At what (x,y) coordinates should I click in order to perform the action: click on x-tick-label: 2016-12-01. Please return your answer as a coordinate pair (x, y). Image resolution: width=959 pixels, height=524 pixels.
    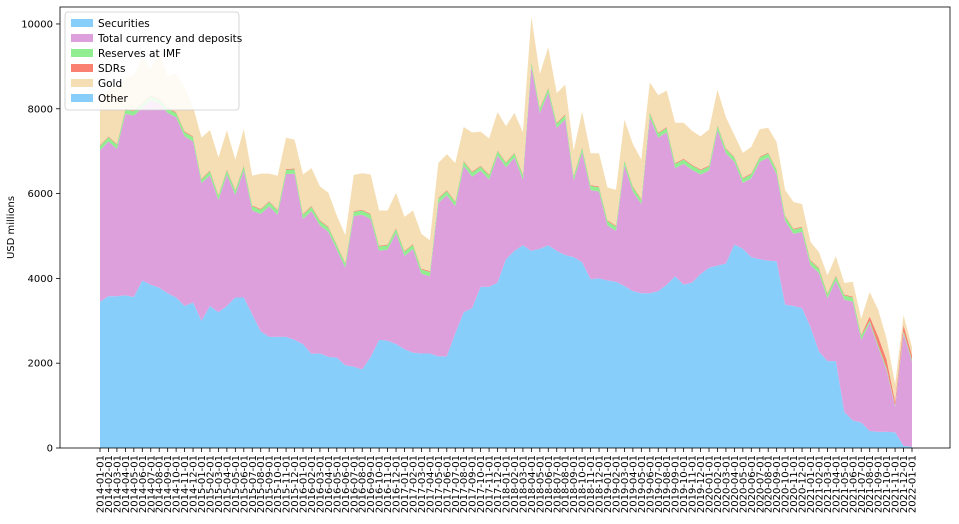
    Looking at the image, I should click on (397, 484).